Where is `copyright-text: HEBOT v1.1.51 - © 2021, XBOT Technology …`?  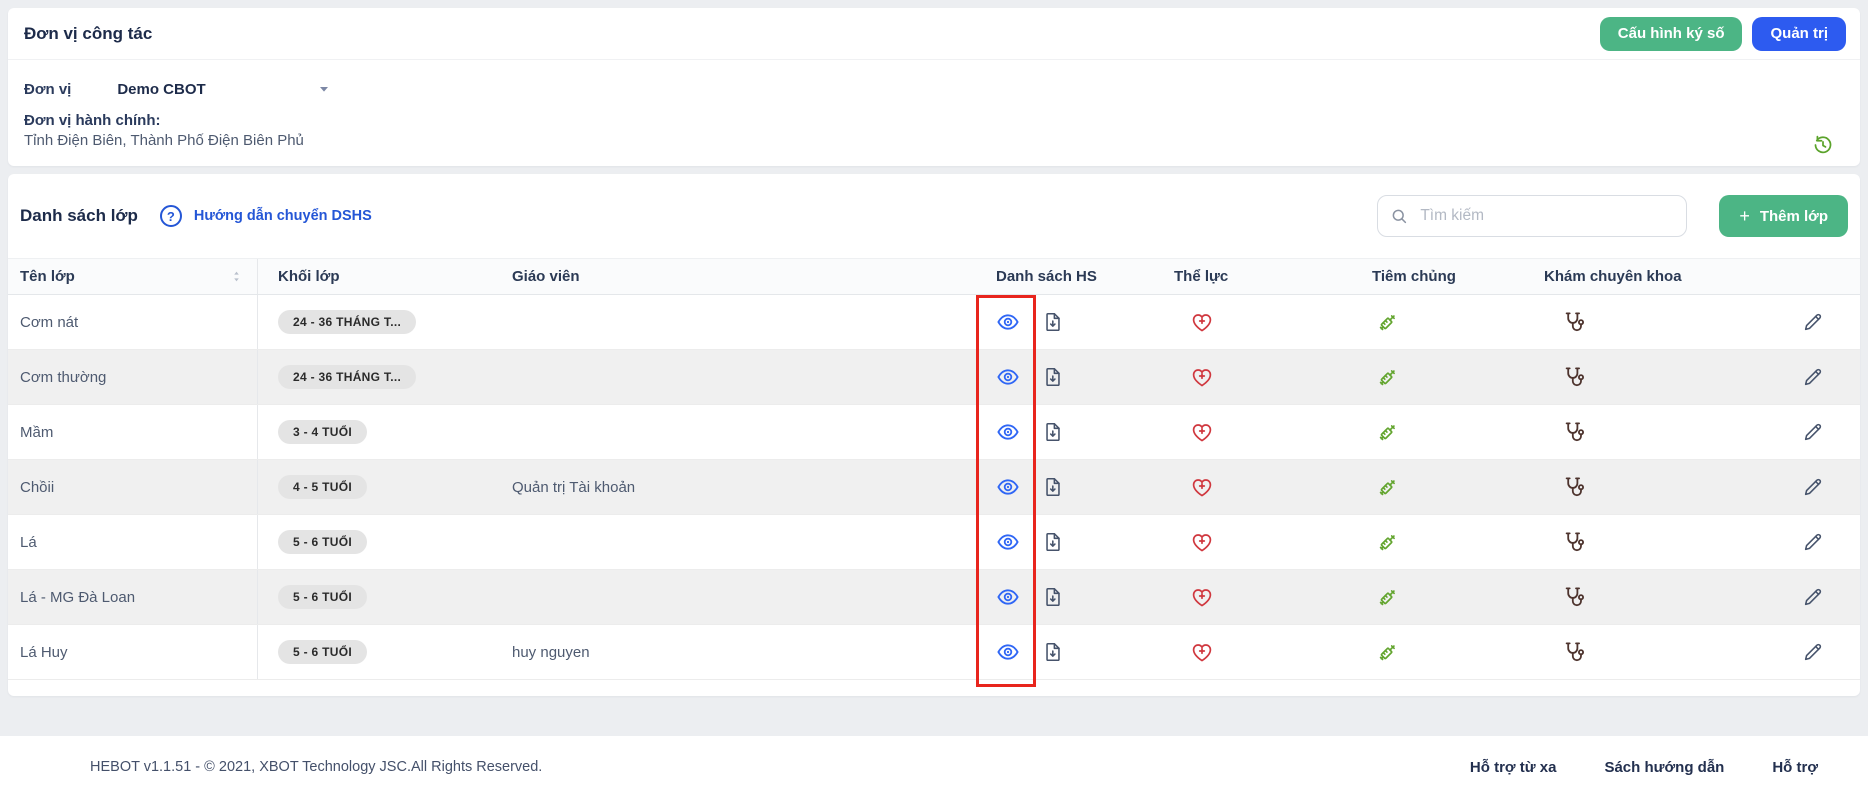
copyright-text: HEBOT v1.1.51 - © 2021, XBOT Technology … is located at coordinates (316, 767).